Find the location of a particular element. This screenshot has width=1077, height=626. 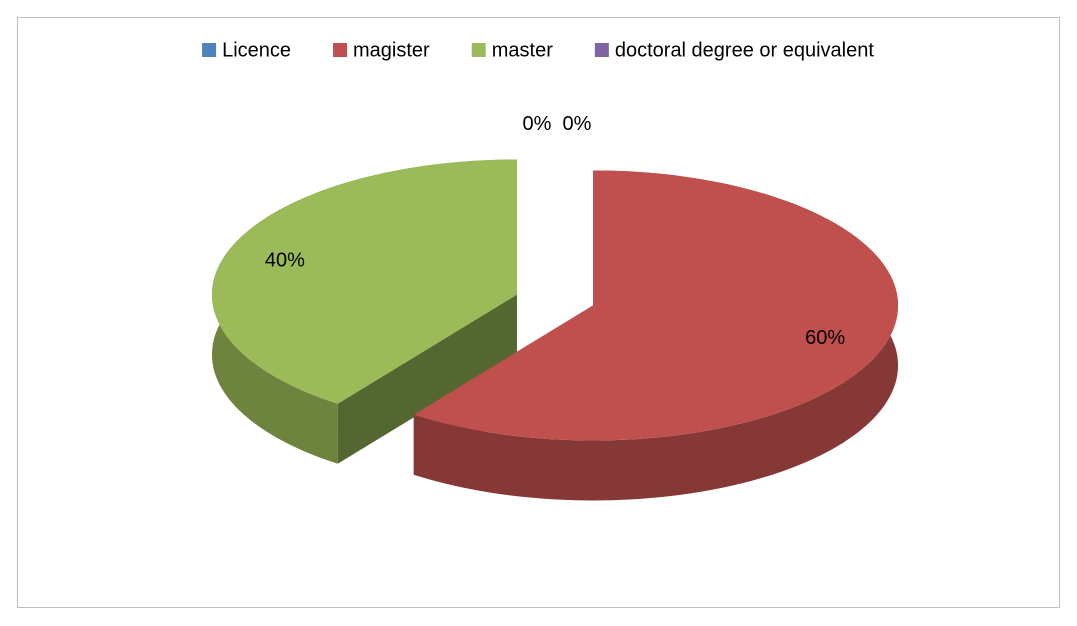

legend-label: doctoral degree or equivalent is located at coordinates (745, 50).